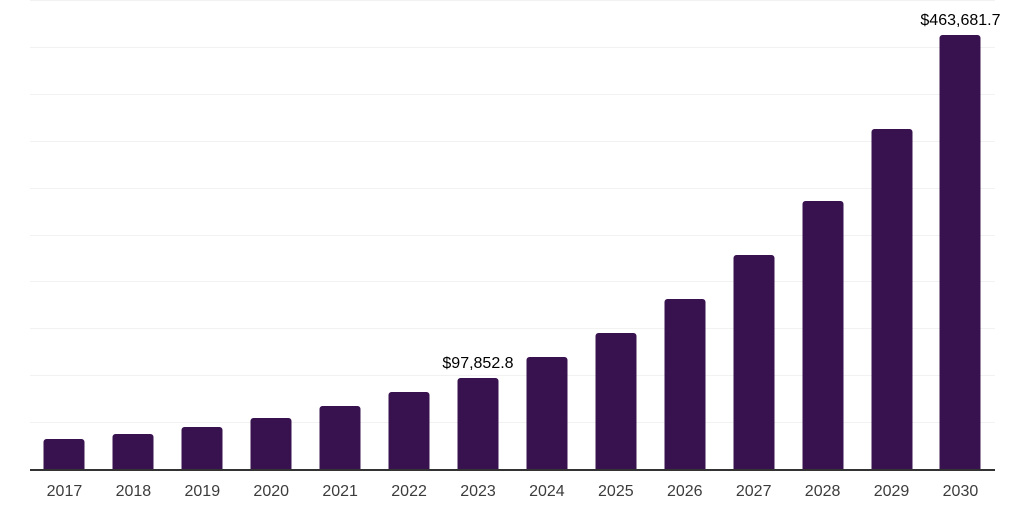 This screenshot has width=1024, height=512. I want to click on bar-column-2026, so click(684, 235).